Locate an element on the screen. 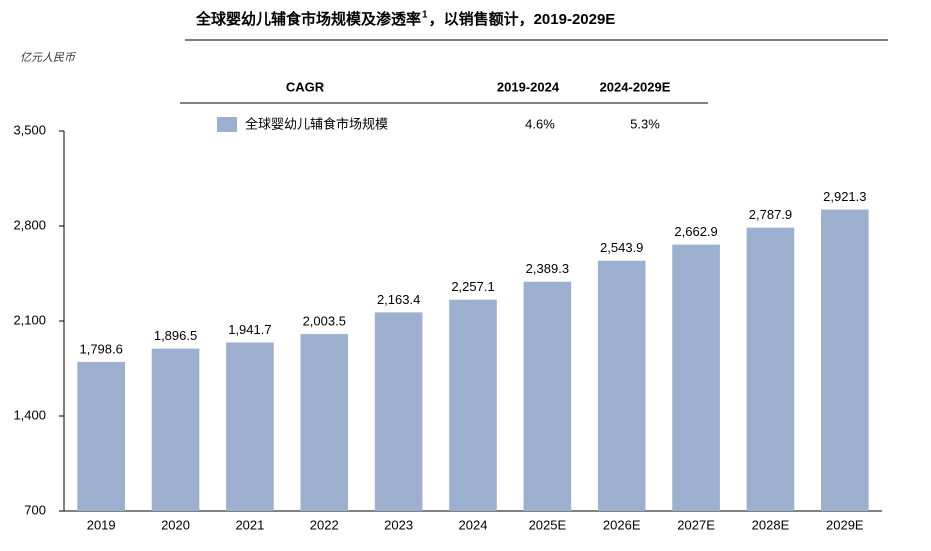  value-label: 1,896.5 is located at coordinates (175, 335).